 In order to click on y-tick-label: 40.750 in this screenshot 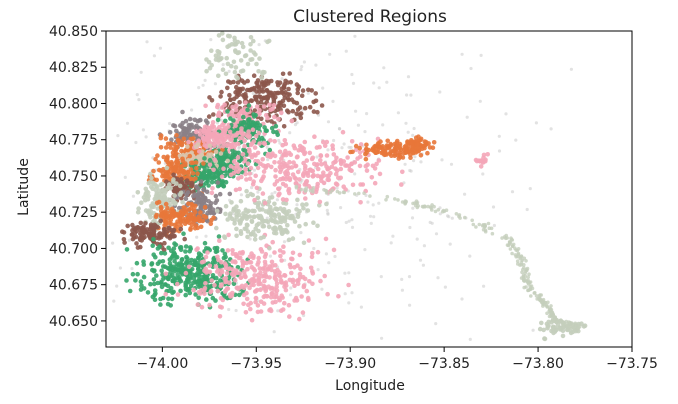, I will do `click(73, 177)`.